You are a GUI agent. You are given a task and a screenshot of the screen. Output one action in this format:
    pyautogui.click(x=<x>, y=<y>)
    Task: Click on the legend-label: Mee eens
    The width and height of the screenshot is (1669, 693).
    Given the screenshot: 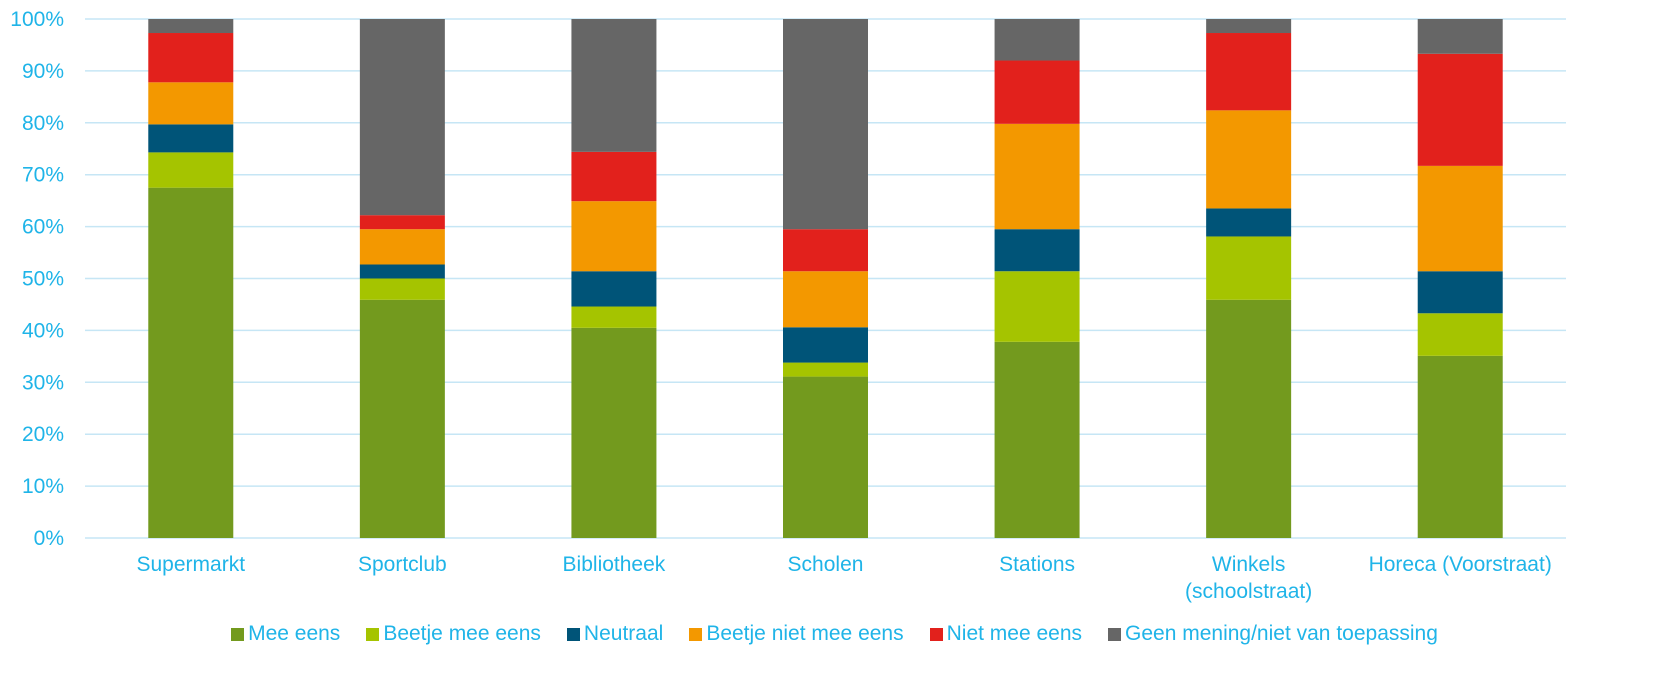 What is the action you would take?
    pyautogui.click(x=294, y=633)
    